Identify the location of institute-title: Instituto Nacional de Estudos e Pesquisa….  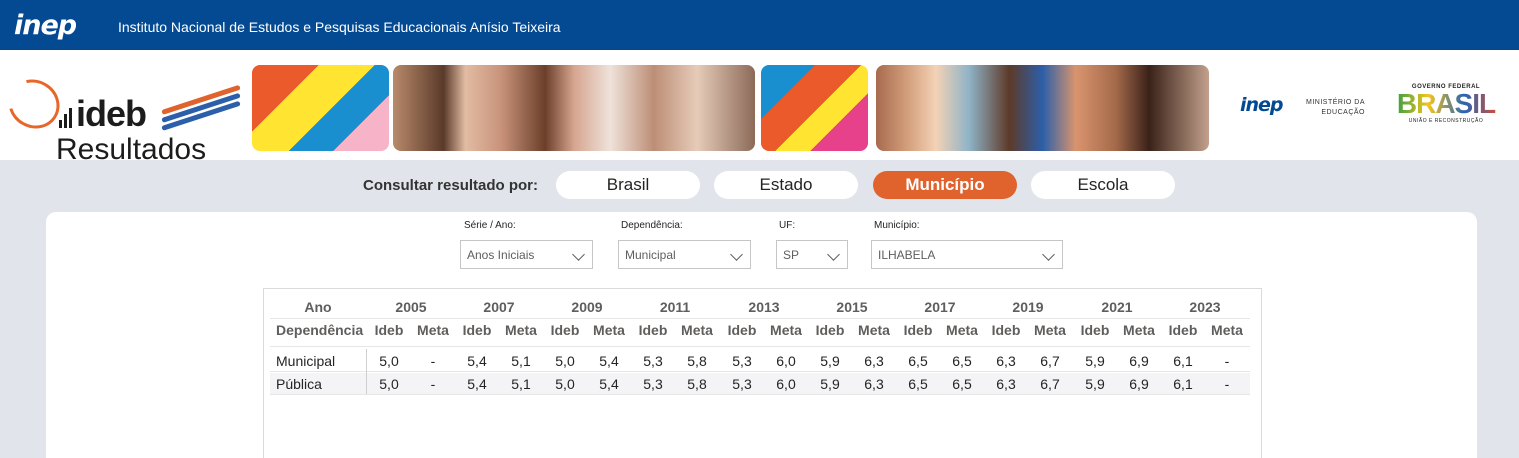
(339, 27).